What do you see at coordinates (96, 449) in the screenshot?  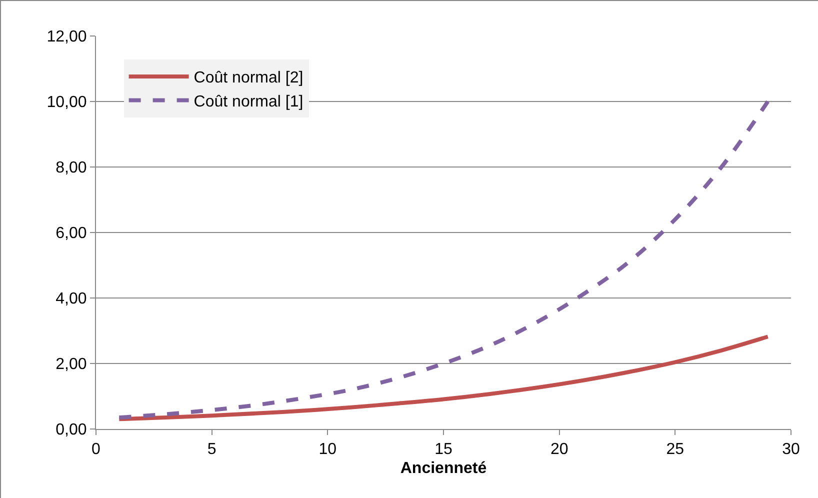 I see `x-tick-label: 0` at bounding box center [96, 449].